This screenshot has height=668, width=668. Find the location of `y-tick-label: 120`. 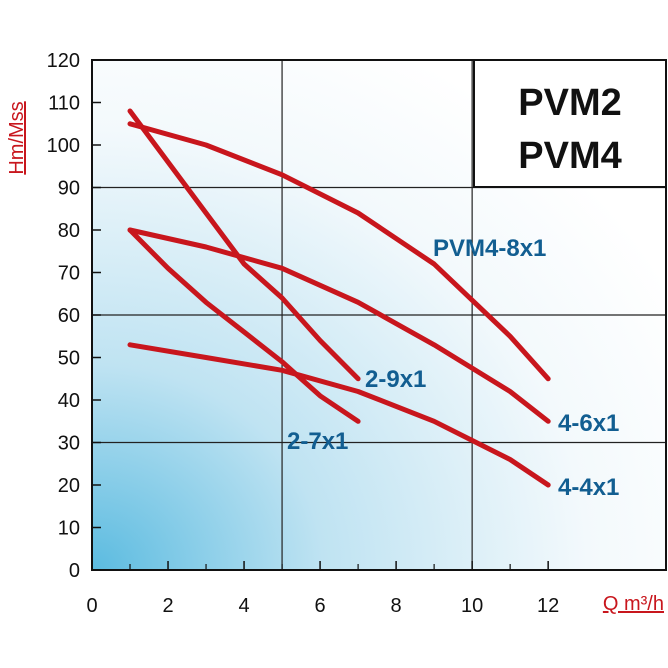

y-tick-label: 120 is located at coordinates (63, 61).